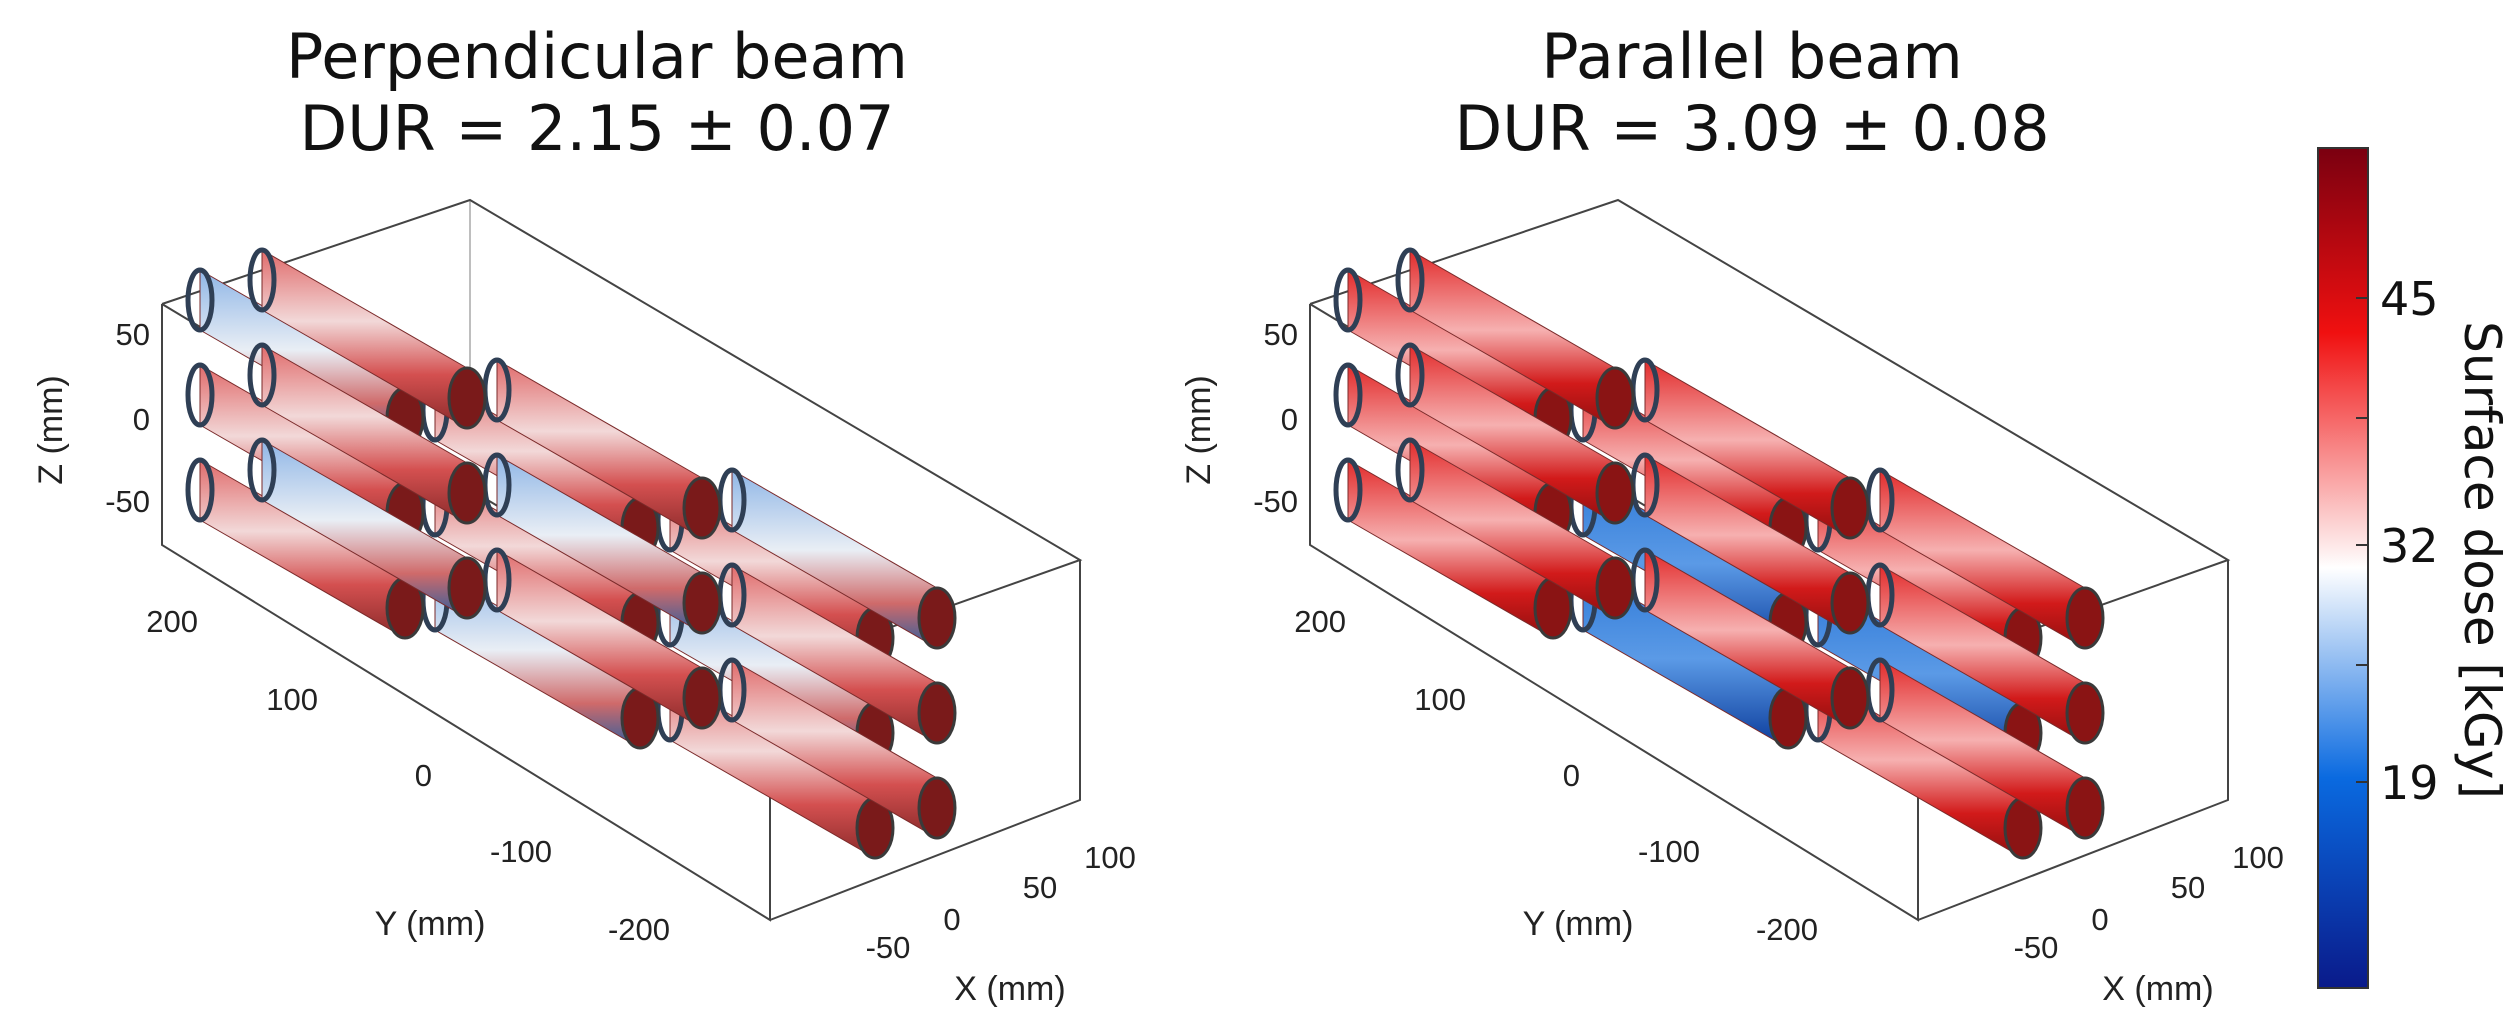  Describe the element at coordinates (91, 418) in the screenshot. I see `left-z-axis: 50 0 -50 Z (mm)` at that location.